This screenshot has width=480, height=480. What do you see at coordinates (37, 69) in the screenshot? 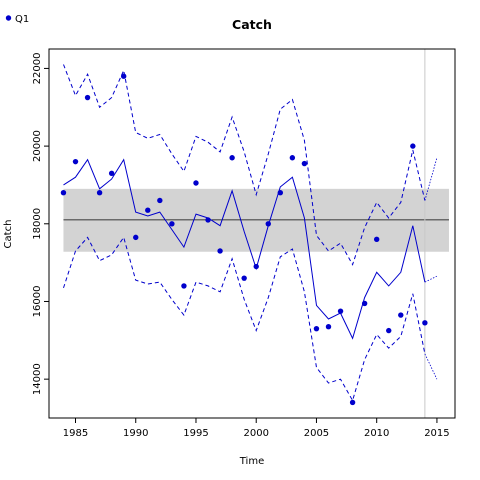
I see `y-tick-label: 22000` at bounding box center [37, 69].